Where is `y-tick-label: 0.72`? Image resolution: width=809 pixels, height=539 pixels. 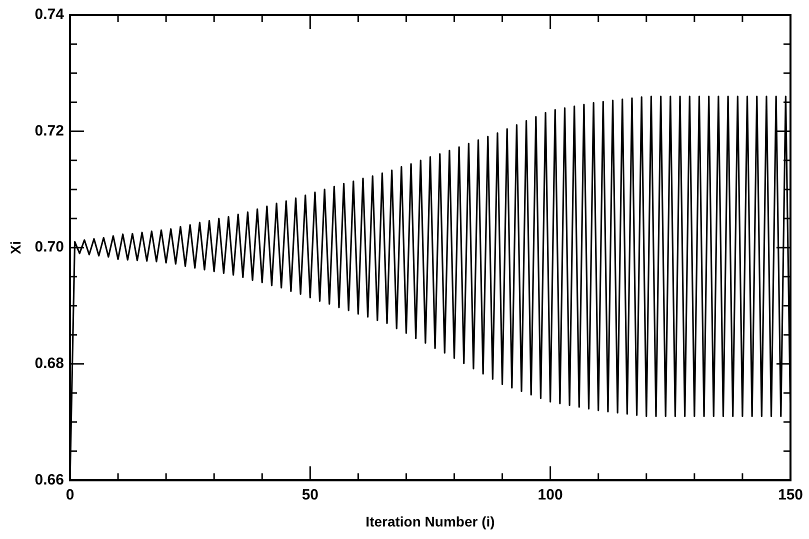 y-tick-label: 0.72 is located at coordinates (49, 131).